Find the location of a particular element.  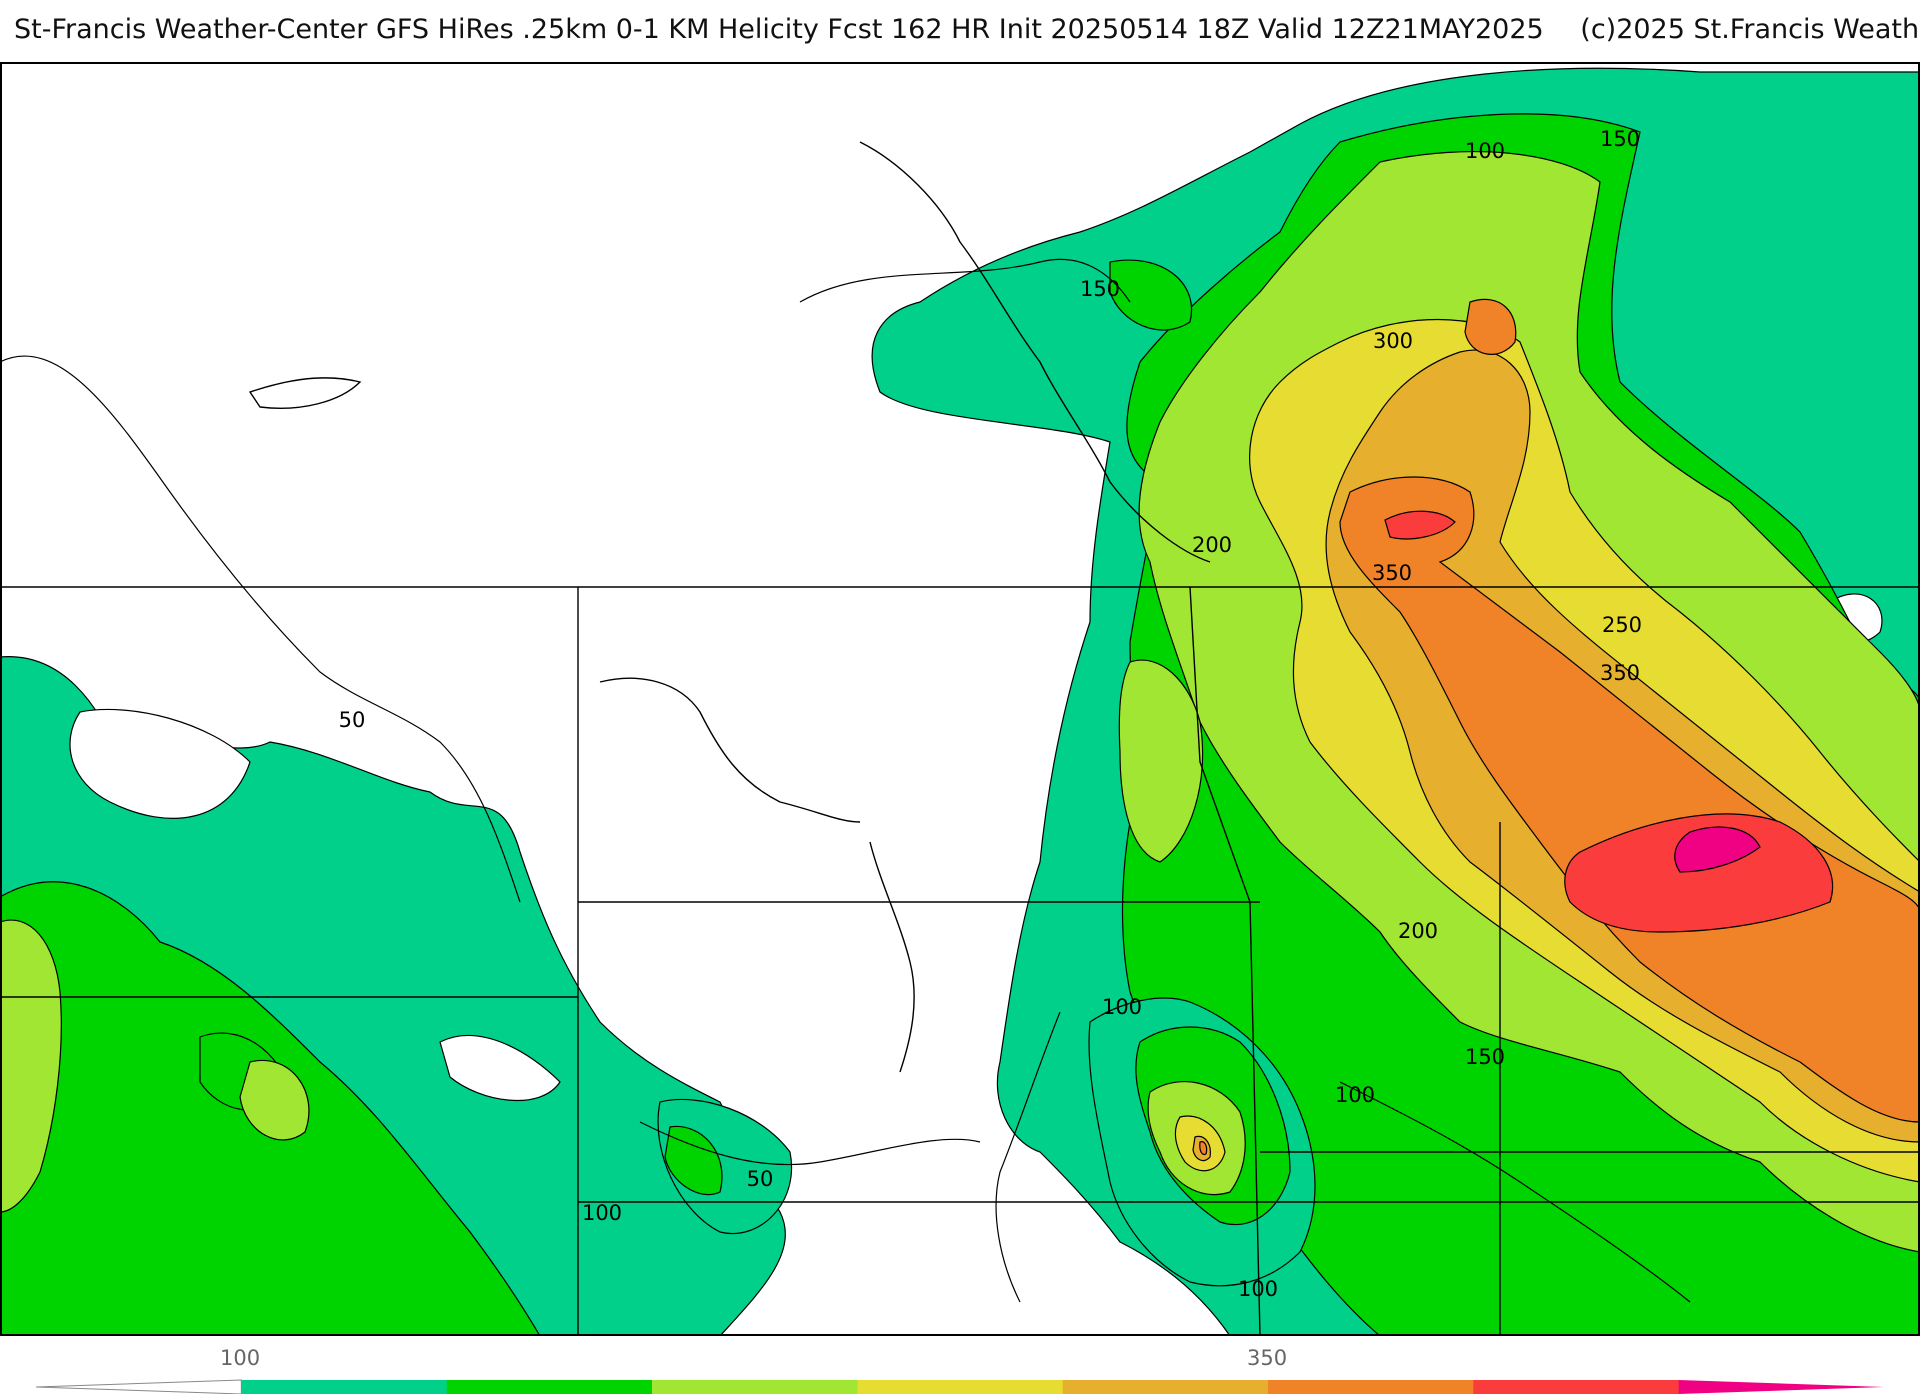

contour-line-100-central is located at coordinates (1028, 1157).